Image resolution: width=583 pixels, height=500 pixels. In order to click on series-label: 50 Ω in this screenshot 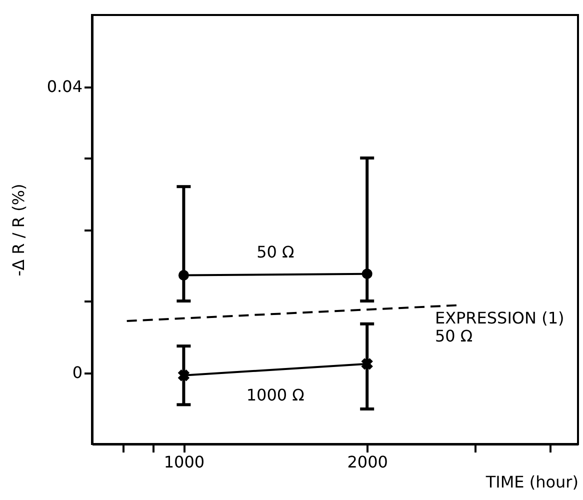, I will do `click(275, 252)`.